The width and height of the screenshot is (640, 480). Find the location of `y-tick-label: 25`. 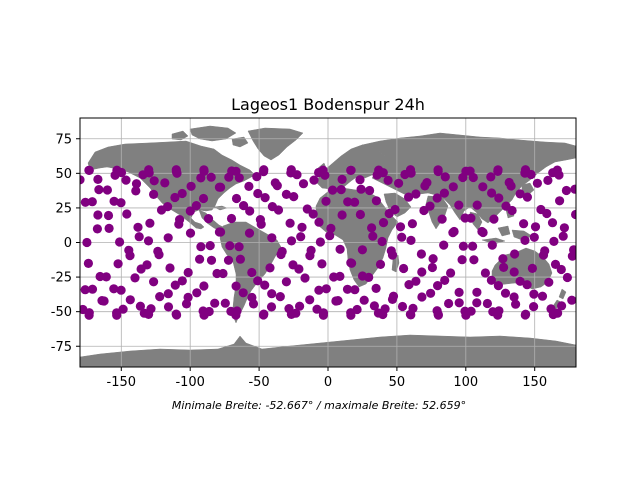

y-tick-label: 25 is located at coordinates (63, 209).